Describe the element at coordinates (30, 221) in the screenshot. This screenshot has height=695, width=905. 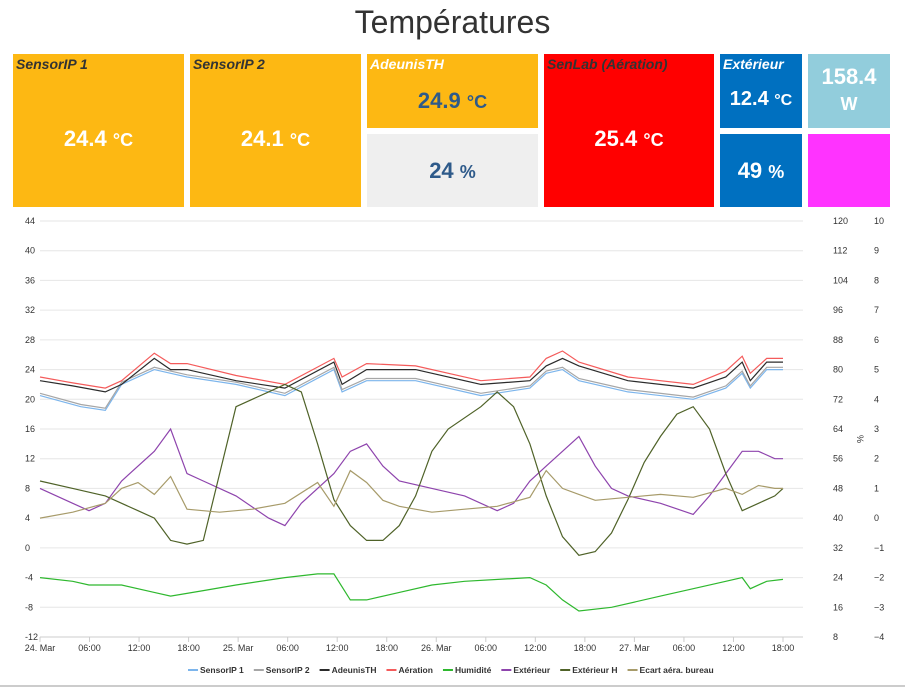
I see `y-left-tick-label: 44` at that location.